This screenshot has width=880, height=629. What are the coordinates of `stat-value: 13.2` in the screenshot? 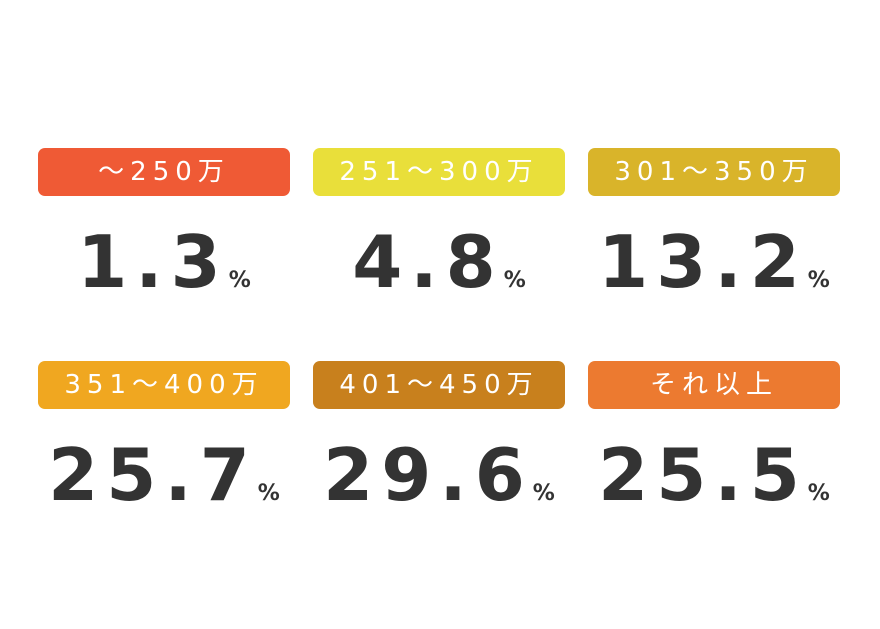 It's located at (703, 262).